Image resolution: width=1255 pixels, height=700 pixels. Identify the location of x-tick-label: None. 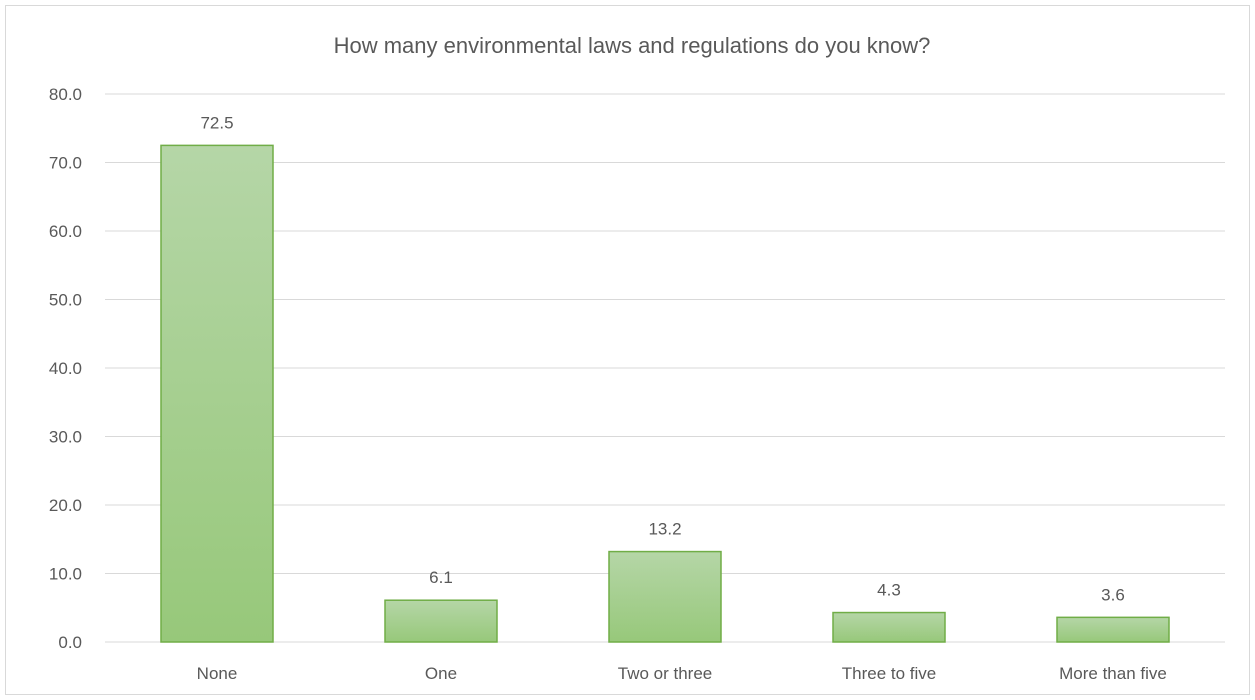
(217, 673).